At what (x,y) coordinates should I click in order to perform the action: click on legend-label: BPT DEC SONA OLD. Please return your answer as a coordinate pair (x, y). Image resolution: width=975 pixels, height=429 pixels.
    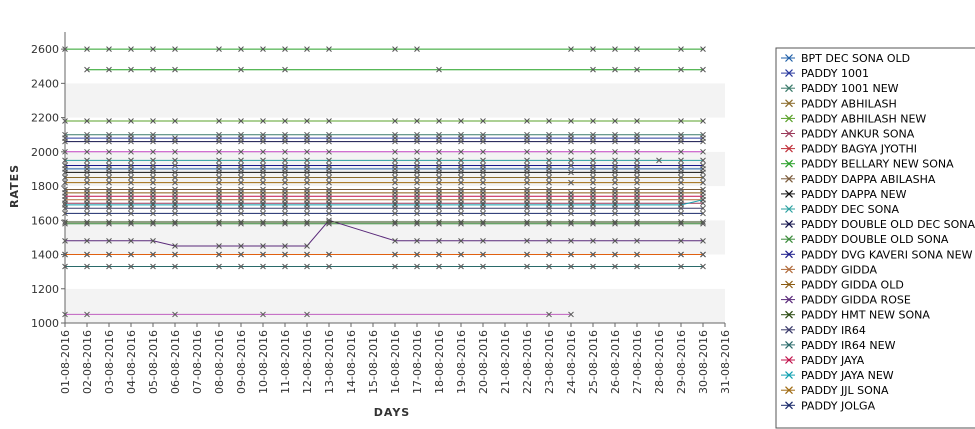
    Looking at the image, I should click on (855, 58).